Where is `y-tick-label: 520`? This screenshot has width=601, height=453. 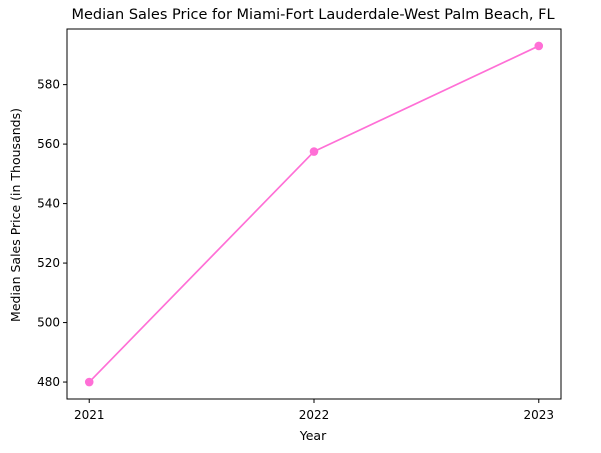
y-tick-label: 520 is located at coordinates (48, 263).